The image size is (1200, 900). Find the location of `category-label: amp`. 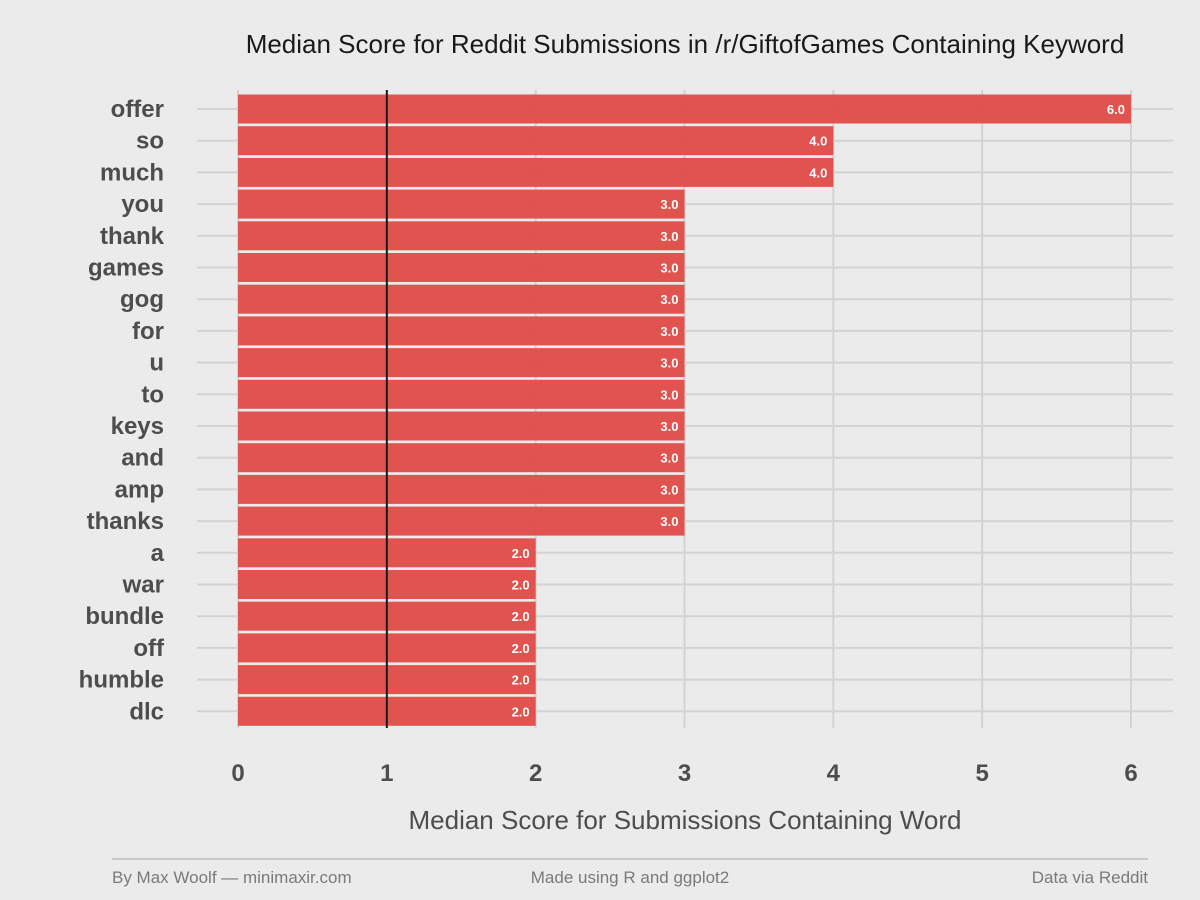

category-label: amp is located at coordinates (139, 489).